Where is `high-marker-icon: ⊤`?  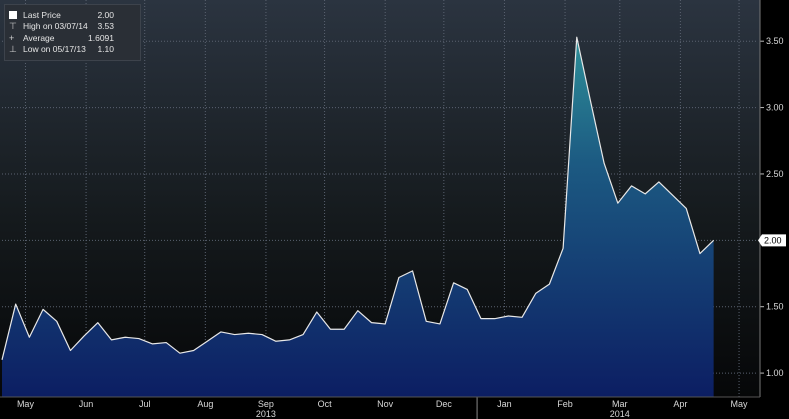
high-marker-icon: ⊤ is located at coordinates (13, 25).